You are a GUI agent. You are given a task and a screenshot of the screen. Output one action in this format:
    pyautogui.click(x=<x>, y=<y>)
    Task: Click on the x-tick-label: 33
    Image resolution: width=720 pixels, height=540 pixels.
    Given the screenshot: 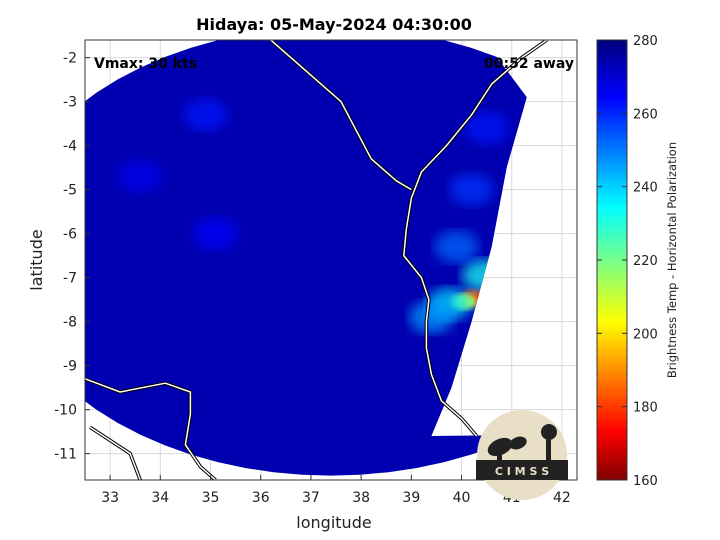 What is the action you would take?
    pyautogui.click(x=110, y=498)
    